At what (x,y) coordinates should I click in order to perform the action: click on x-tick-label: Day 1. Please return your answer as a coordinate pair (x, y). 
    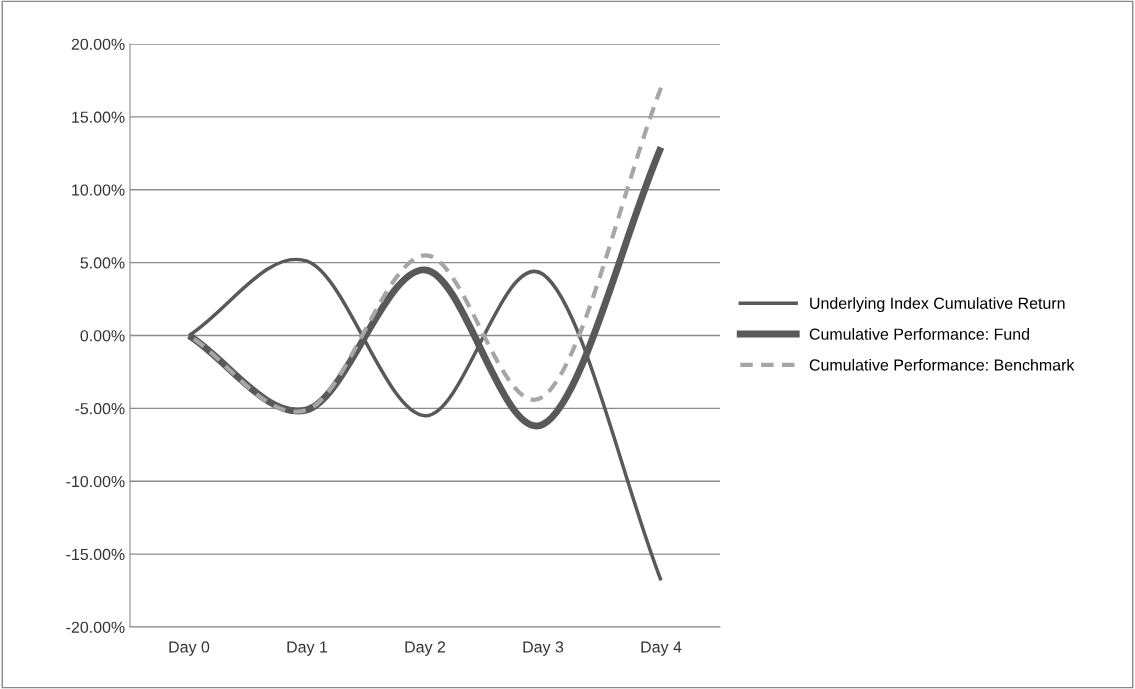
    Looking at the image, I should click on (307, 648).